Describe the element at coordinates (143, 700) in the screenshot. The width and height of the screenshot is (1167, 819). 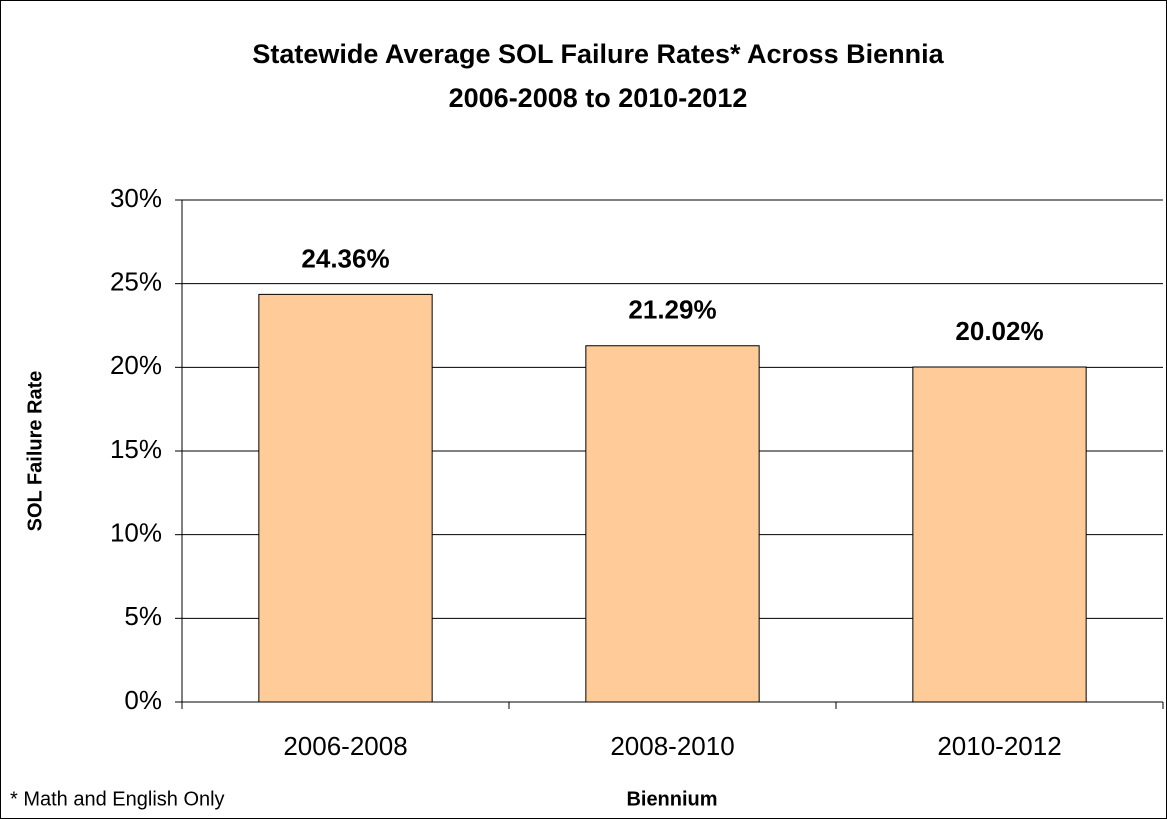
I see `y-tick-label: 0%` at that location.